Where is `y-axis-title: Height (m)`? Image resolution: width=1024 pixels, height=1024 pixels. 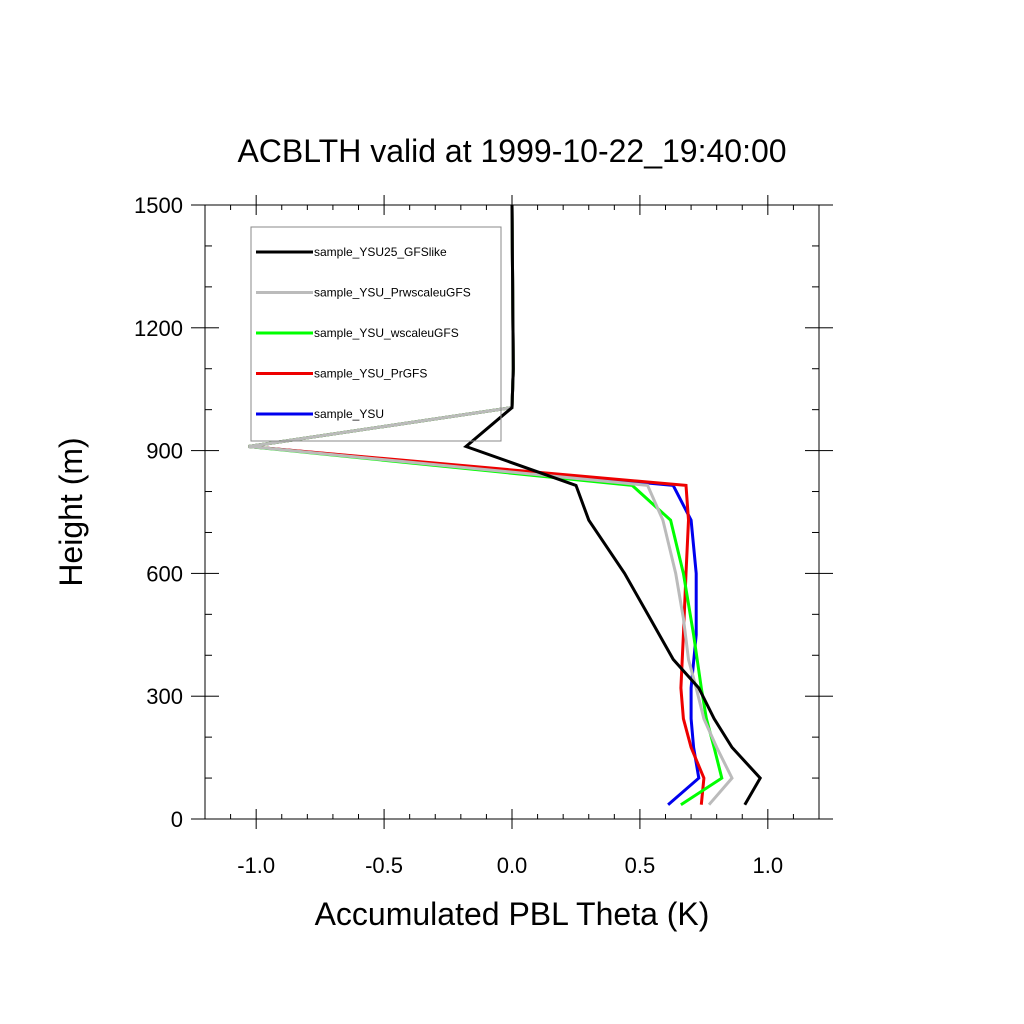 y-axis-title: Height (m) is located at coordinates (71, 511).